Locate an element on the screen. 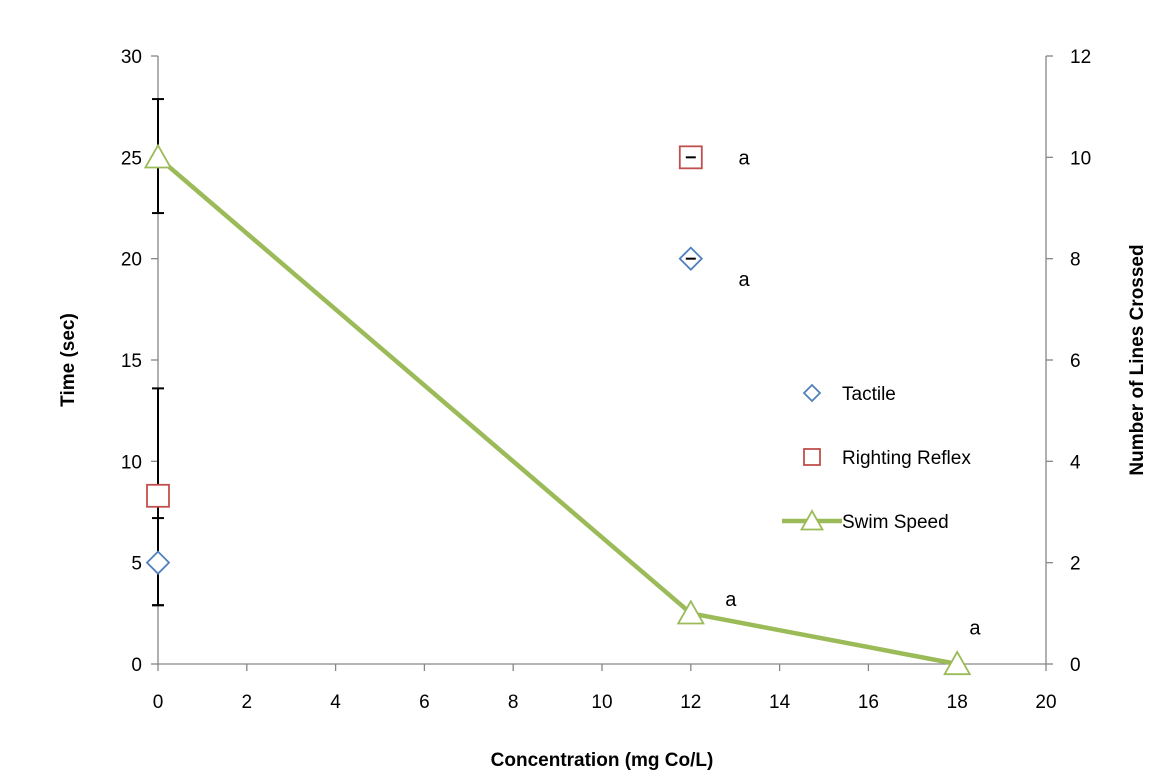 This screenshot has width=1163, height=776. y-tick-label: 15 is located at coordinates (131, 361).